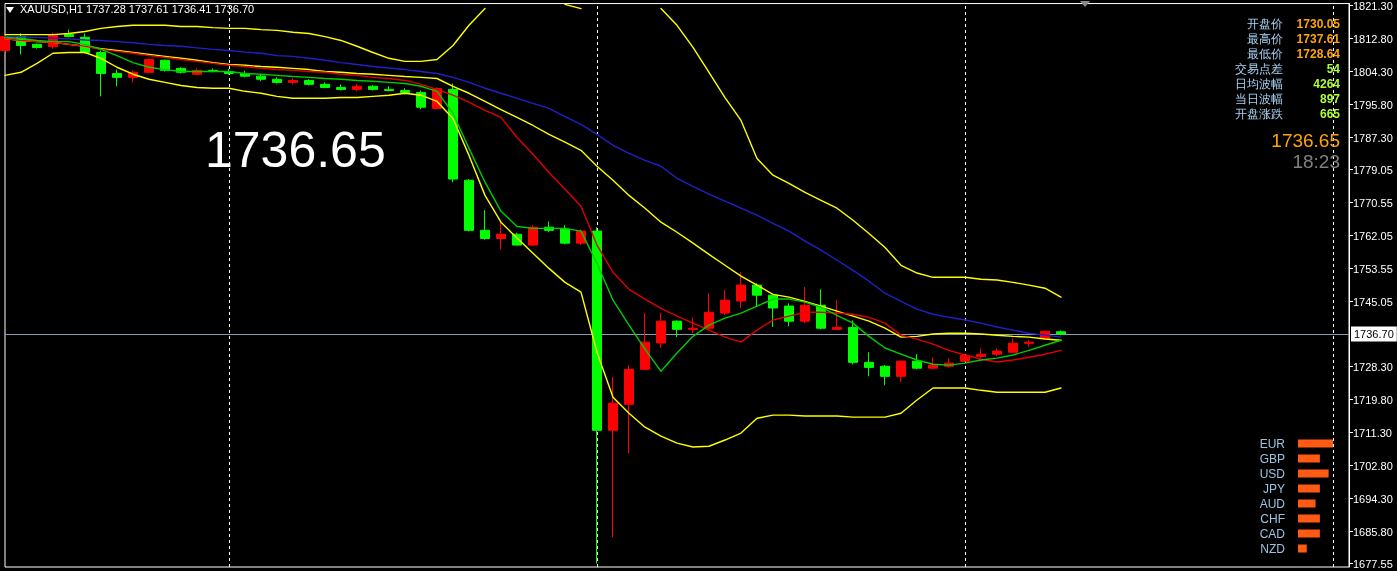 The image size is (1397, 571). Describe the element at coordinates (1318, 54) in the screenshot. I see `annotation: 1728.64` at that location.